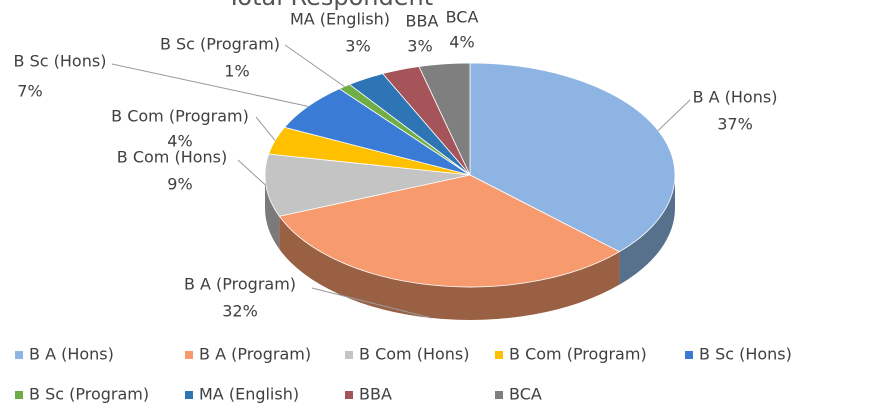 Image resolution: width=888 pixels, height=414 pixels. Describe the element at coordinates (172, 157) in the screenshot. I see `data-label-name: B Com (Hons)` at that location.